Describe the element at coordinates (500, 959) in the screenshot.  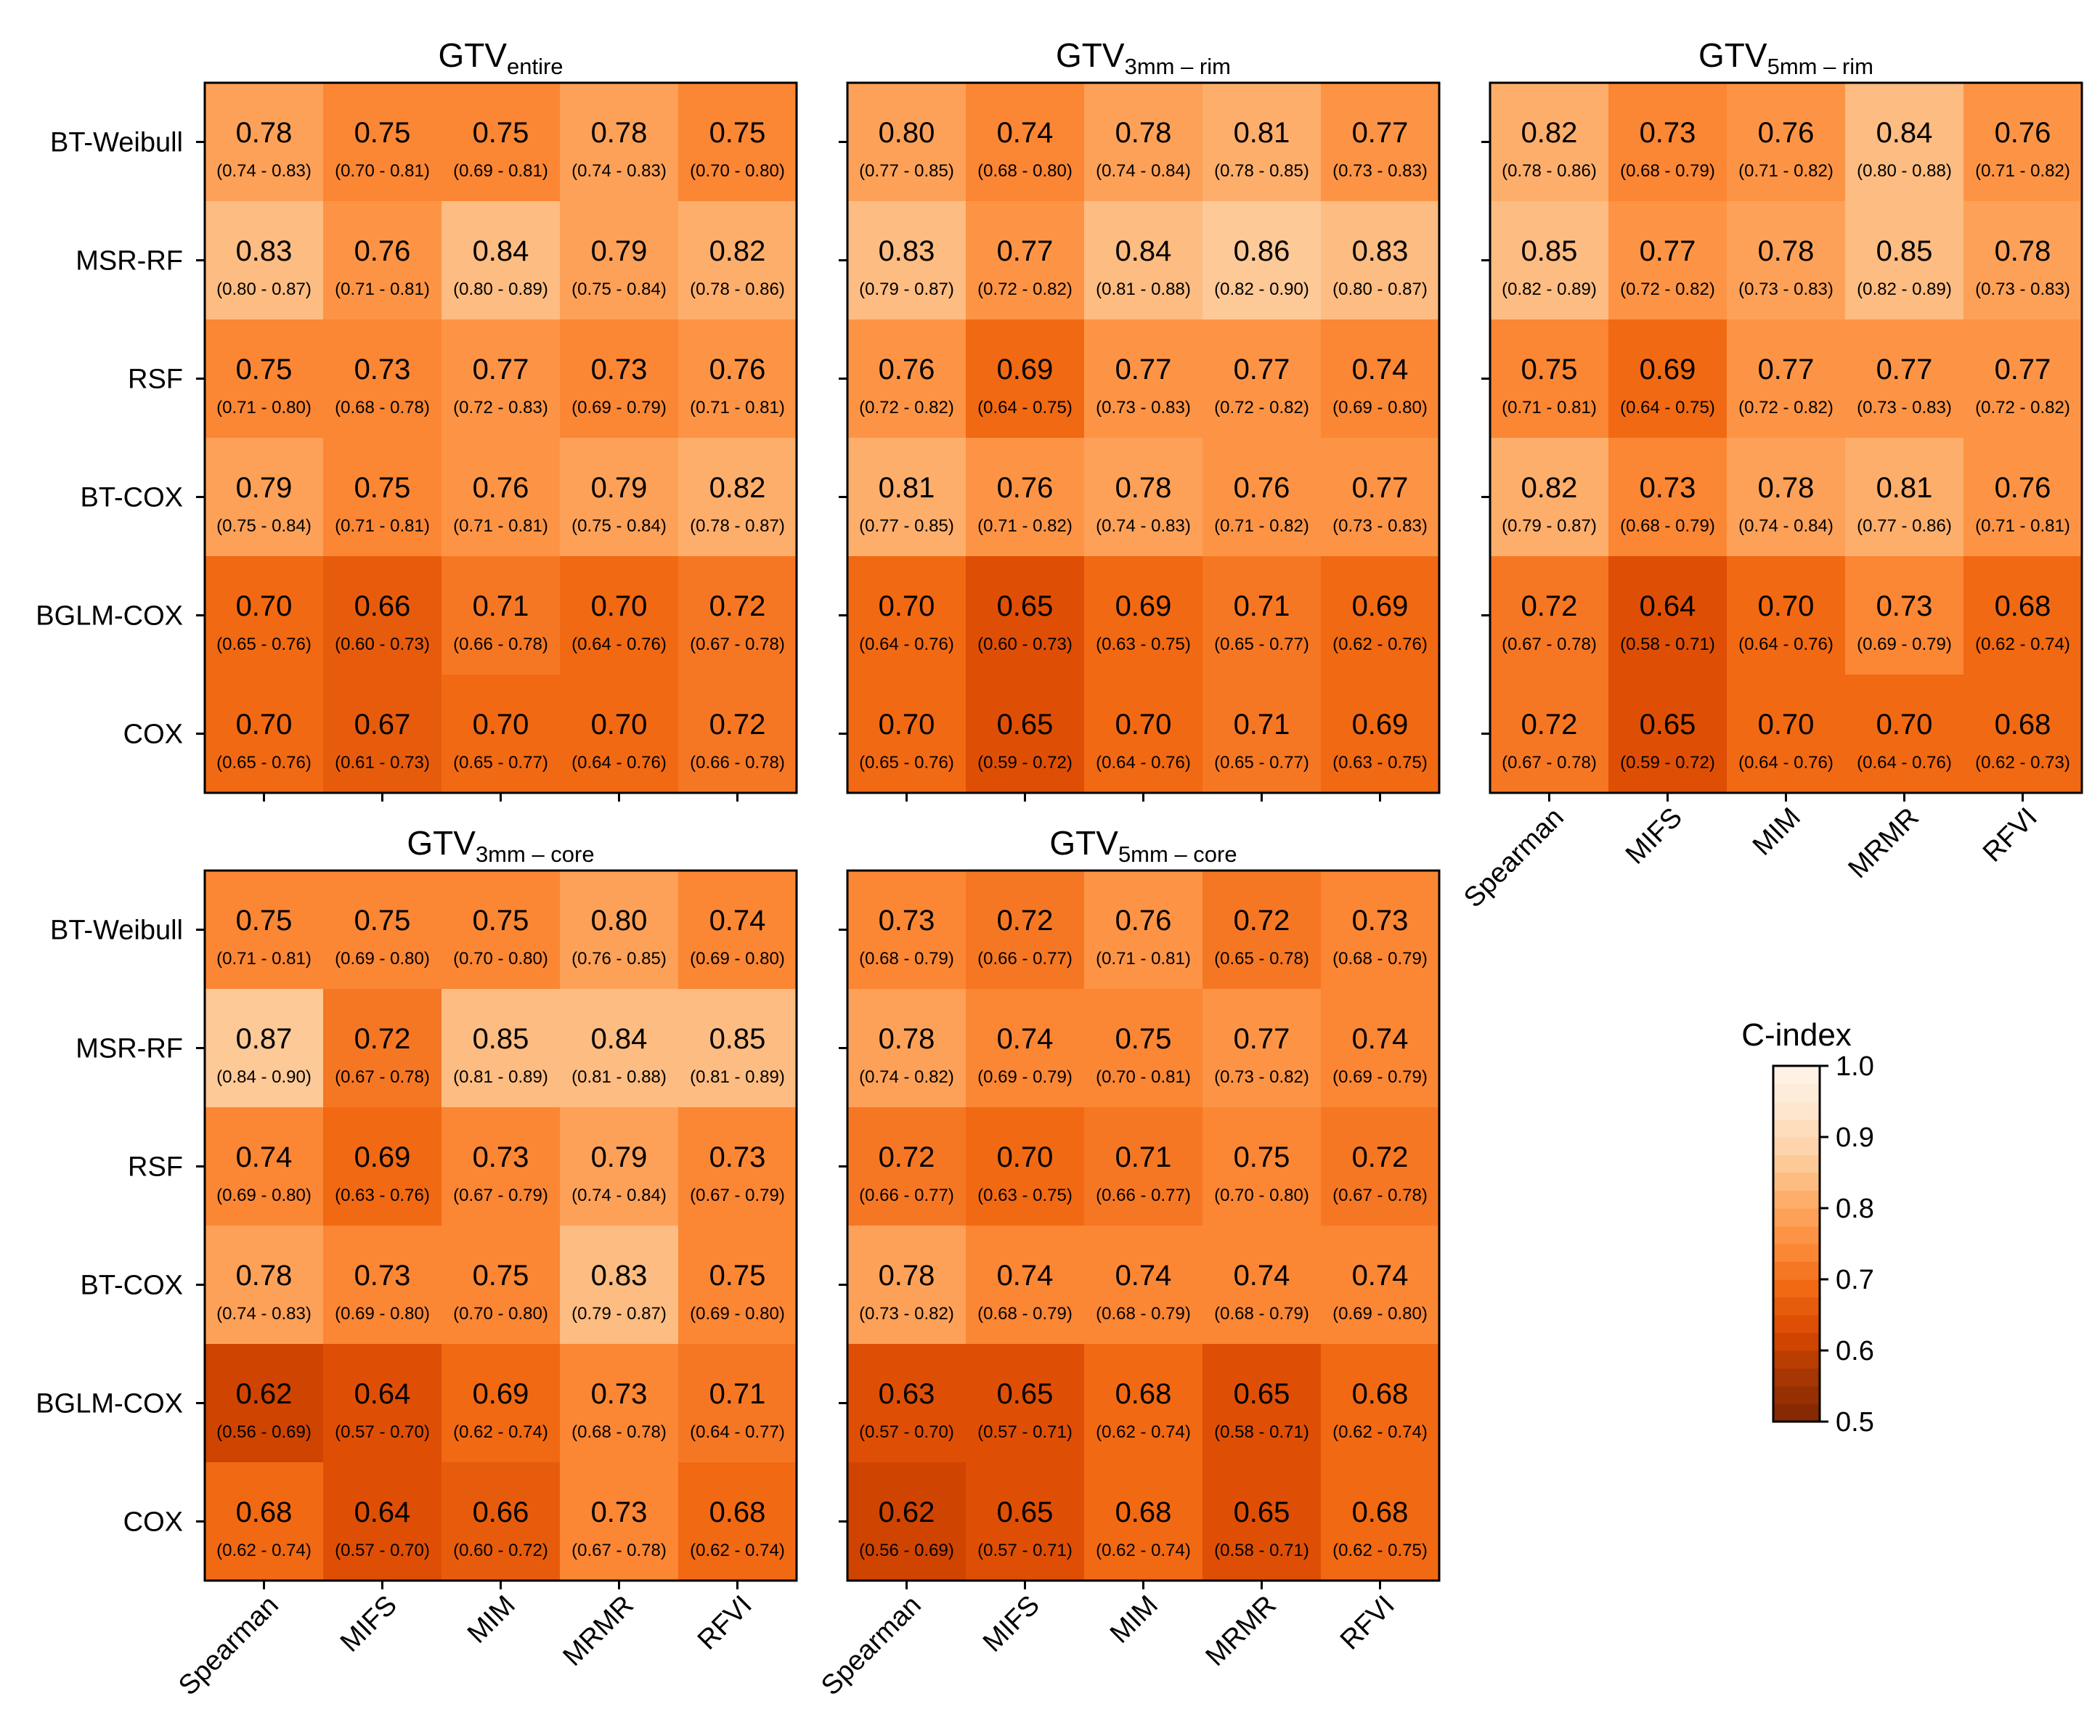
I see `cell-ci: (0.70 - 0.80)` at that location.